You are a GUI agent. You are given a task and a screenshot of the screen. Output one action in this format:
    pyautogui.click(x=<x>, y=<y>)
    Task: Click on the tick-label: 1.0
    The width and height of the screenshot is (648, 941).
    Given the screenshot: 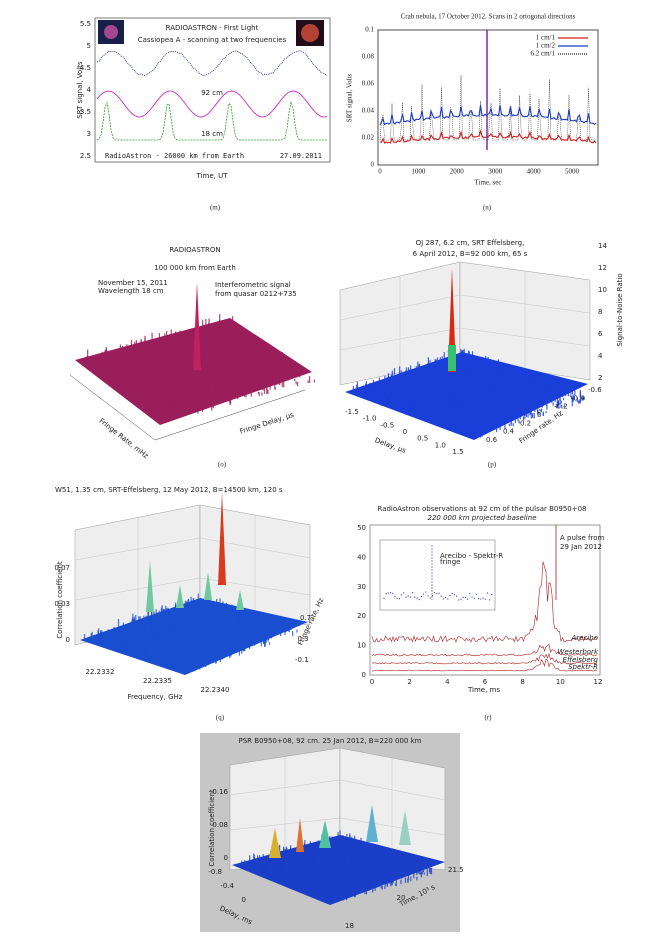 What is the action you would take?
    pyautogui.click(x=440, y=445)
    